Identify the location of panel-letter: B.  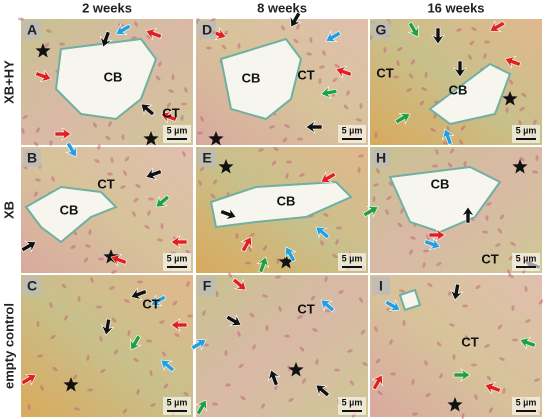
(32, 158).